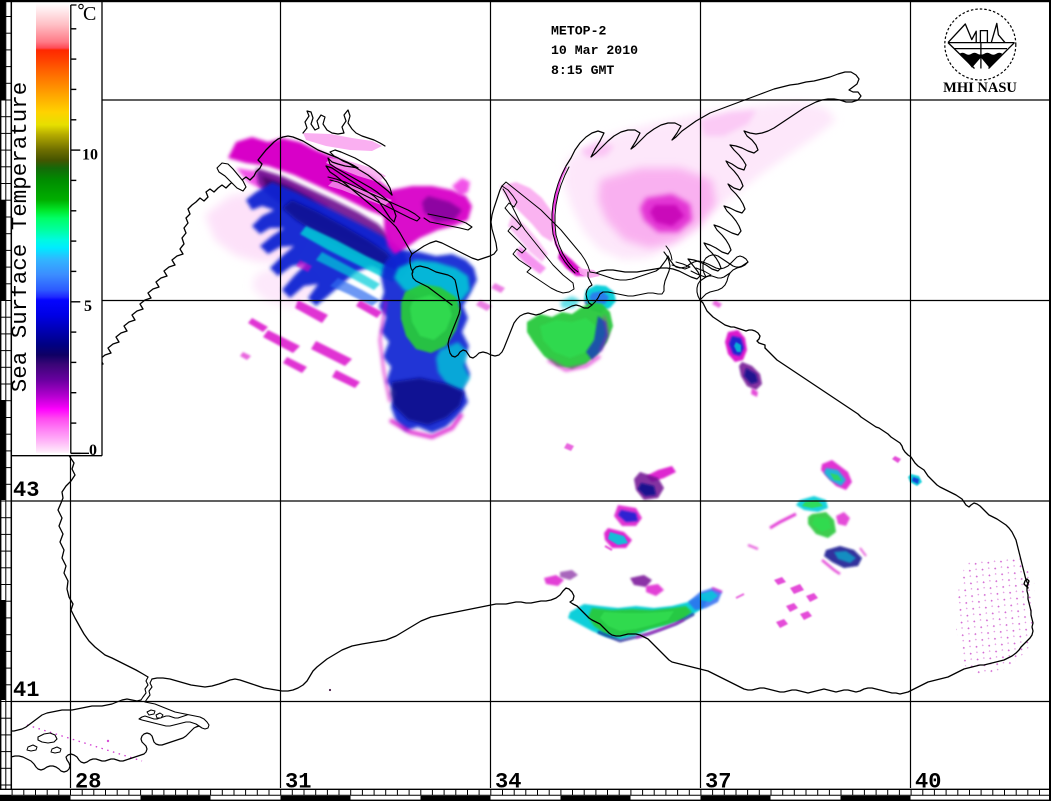 The image size is (1051, 801). What do you see at coordinates (88, 306) in the screenshot?
I see `svg-text: 5` at bounding box center [88, 306].